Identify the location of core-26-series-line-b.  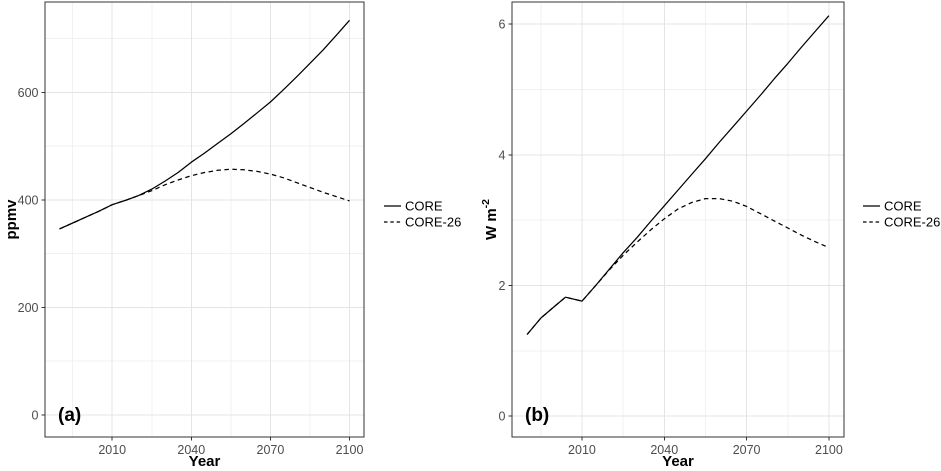
(678, 266).